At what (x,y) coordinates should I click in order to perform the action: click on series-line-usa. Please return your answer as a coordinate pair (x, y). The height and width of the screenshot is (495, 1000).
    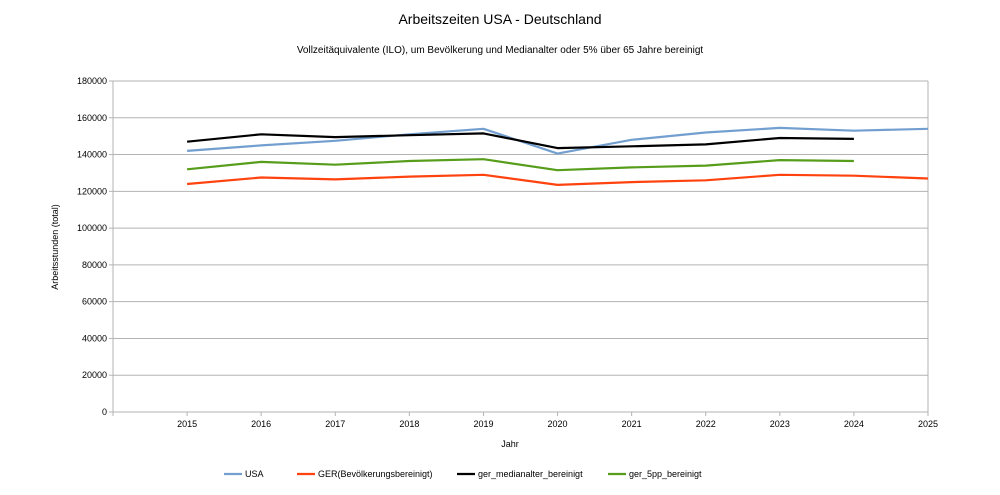
    Looking at the image, I should click on (558, 140).